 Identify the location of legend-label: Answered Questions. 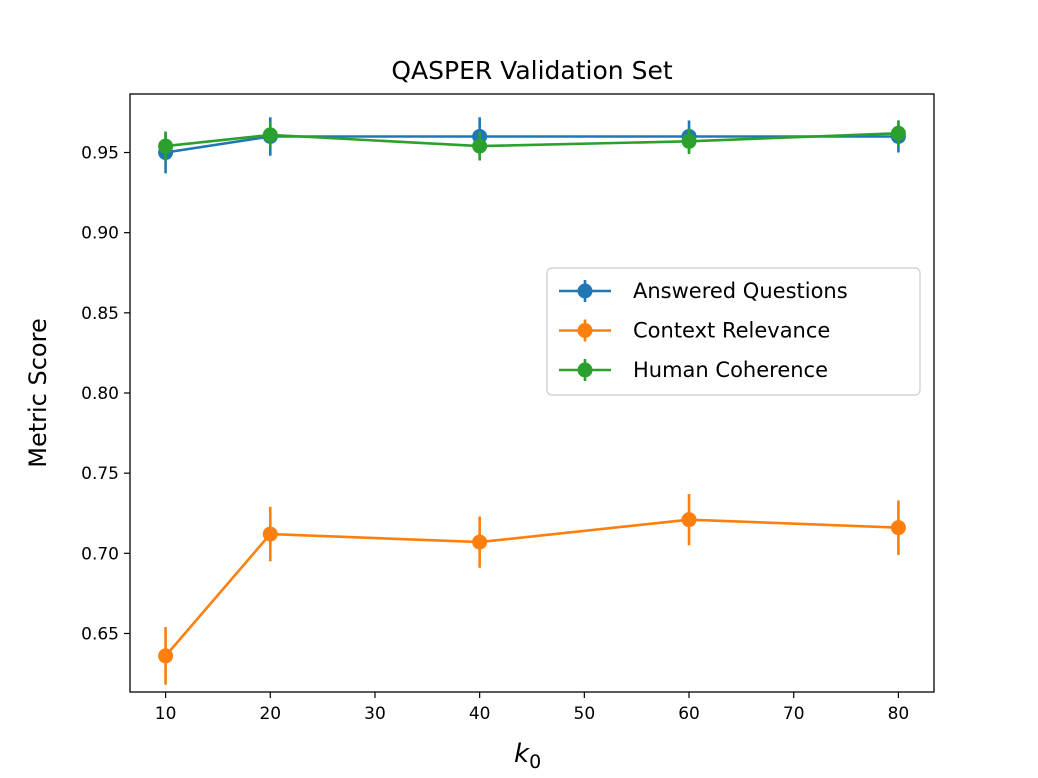
(740, 291).